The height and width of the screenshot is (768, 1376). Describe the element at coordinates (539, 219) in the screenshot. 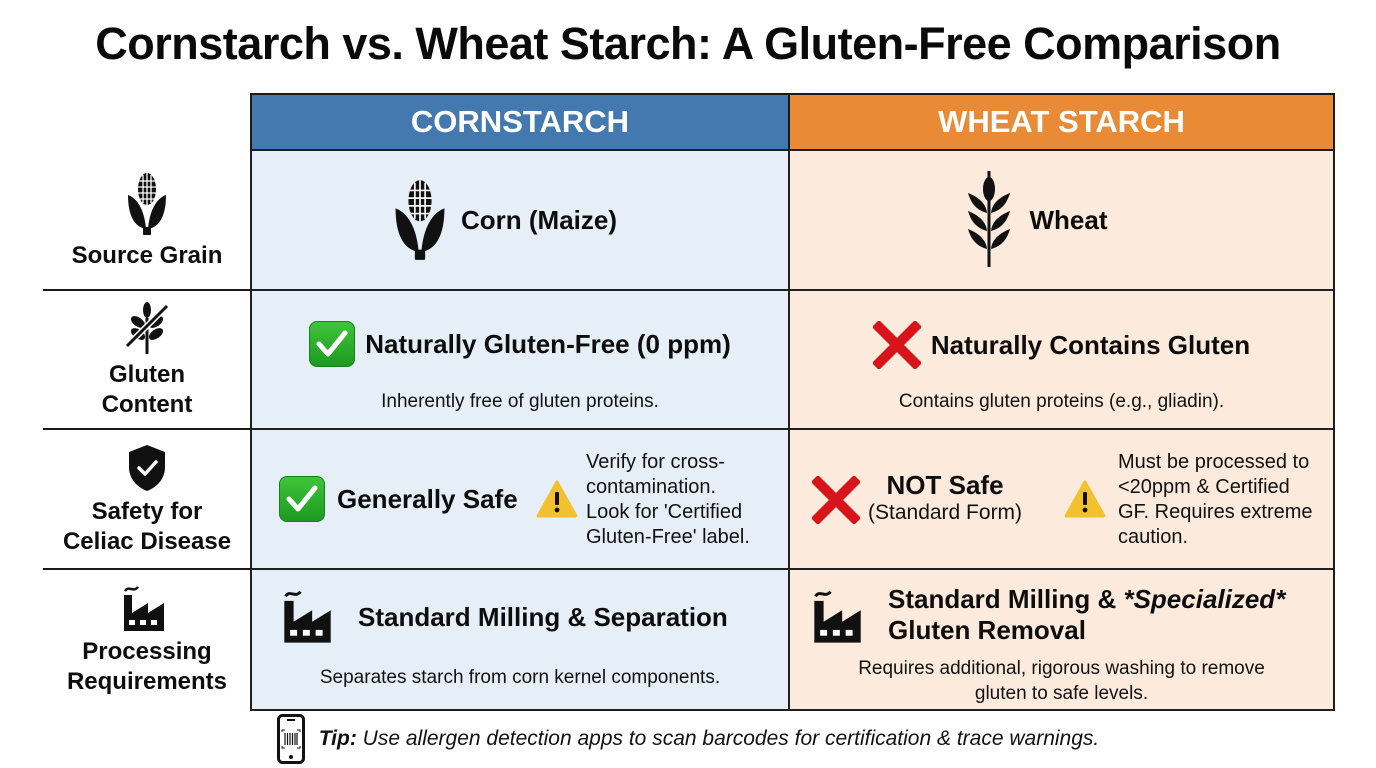

I see `source-grain-corn: Corn (Maize)` at that location.